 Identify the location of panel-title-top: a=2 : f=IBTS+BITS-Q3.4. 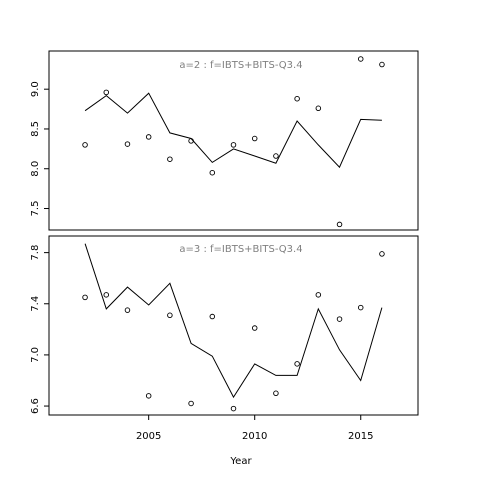
(240, 65).